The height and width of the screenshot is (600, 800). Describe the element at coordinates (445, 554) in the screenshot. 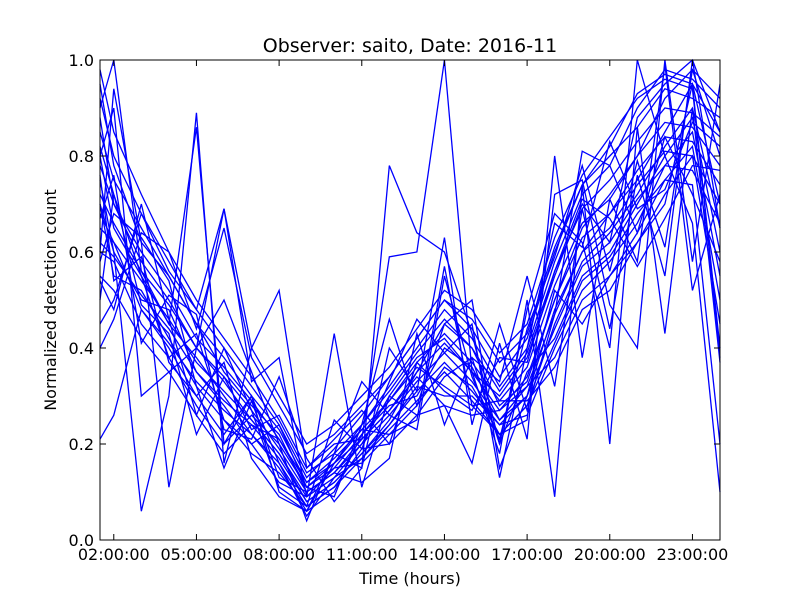

I see `x-tick-label: 14:00:00` at that location.